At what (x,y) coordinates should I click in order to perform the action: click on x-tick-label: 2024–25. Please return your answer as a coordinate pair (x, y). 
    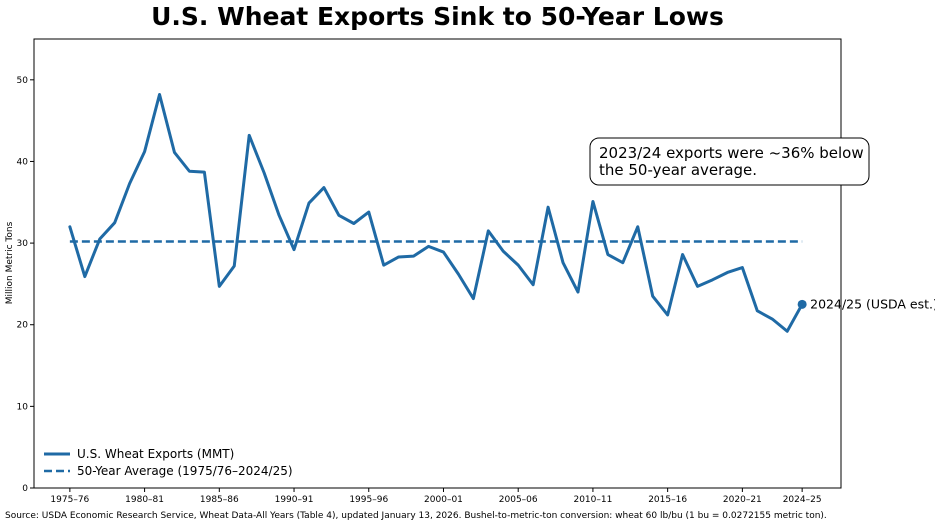
    Looking at the image, I should click on (802, 500).